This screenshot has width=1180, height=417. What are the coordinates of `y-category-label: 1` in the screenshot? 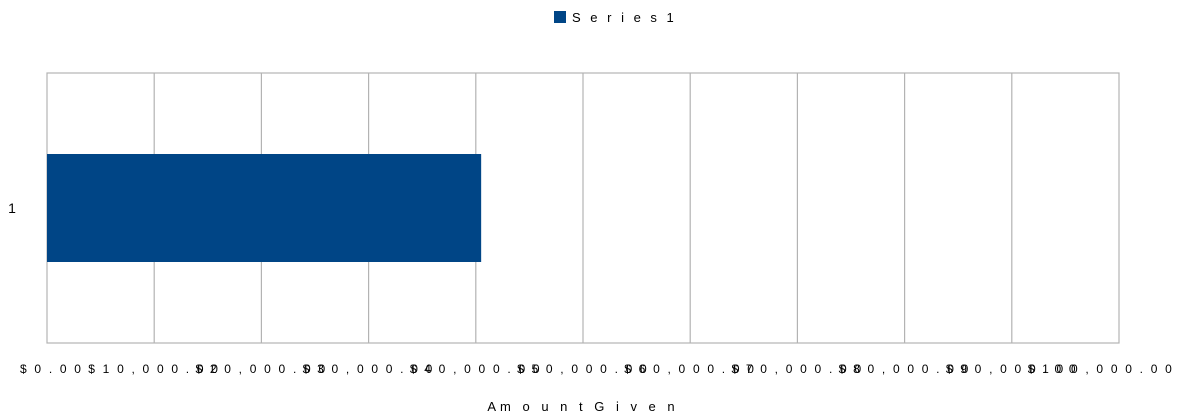 It's located at (12, 208).